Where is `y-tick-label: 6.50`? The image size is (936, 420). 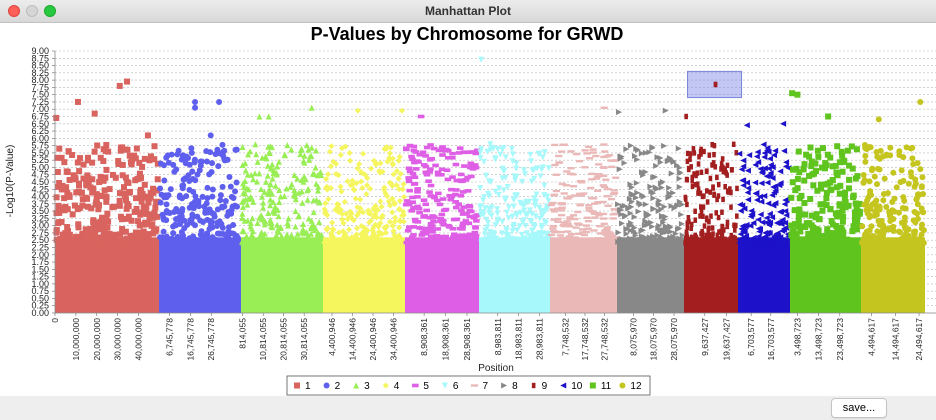 y-tick-label: 6.50 is located at coordinates (40, 124).